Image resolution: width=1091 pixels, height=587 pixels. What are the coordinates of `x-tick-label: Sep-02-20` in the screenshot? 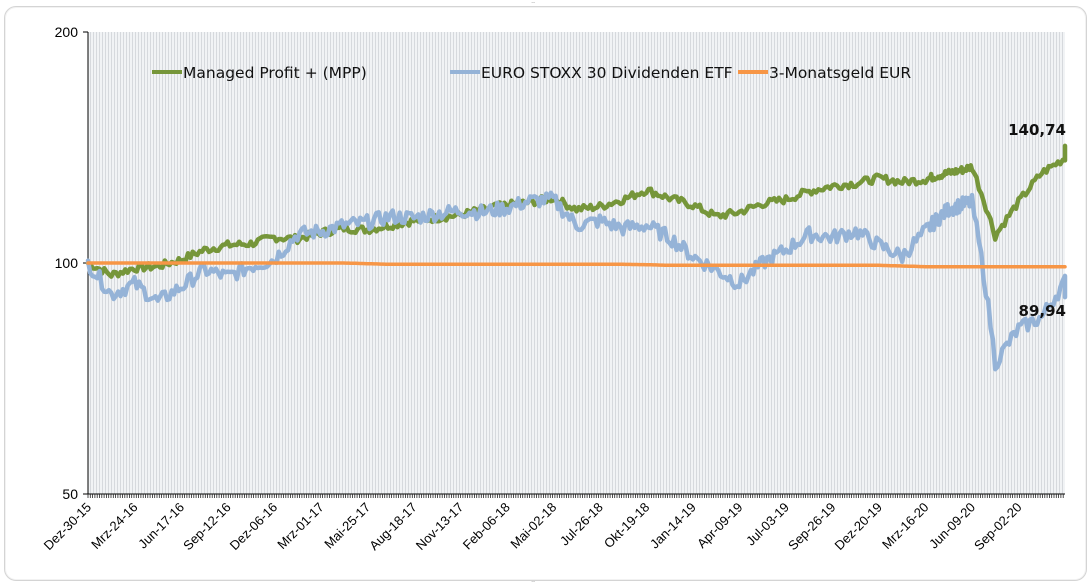 It's located at (998, 527).